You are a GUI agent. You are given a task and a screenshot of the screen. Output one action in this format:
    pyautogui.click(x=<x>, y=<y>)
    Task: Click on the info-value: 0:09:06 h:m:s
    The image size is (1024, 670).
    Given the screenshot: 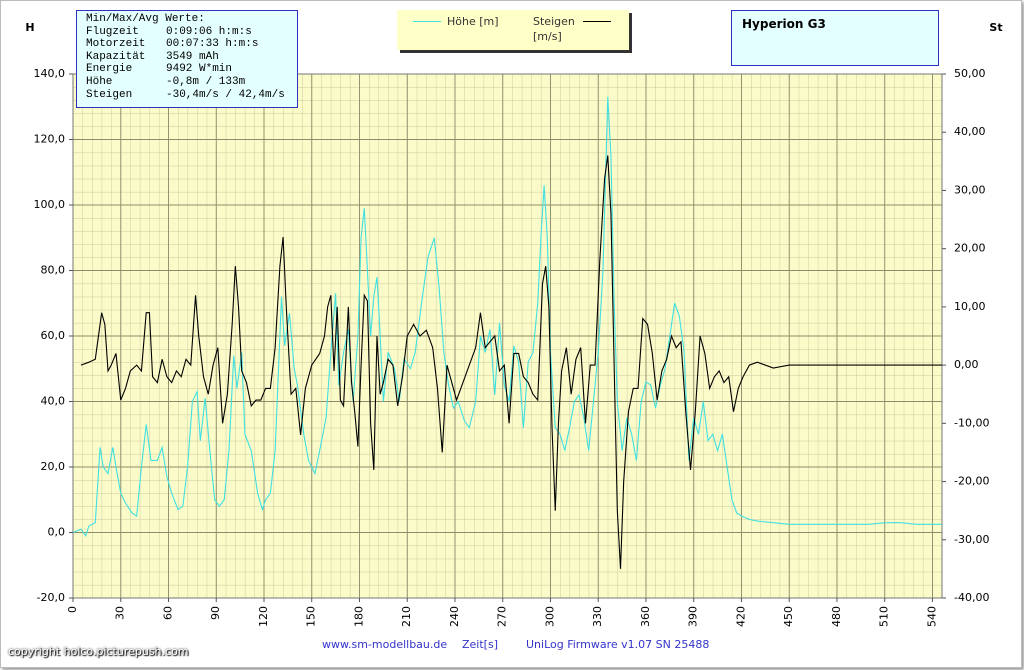 What is the action you would take?
    pyautogui.click(x=209, y=31)
    